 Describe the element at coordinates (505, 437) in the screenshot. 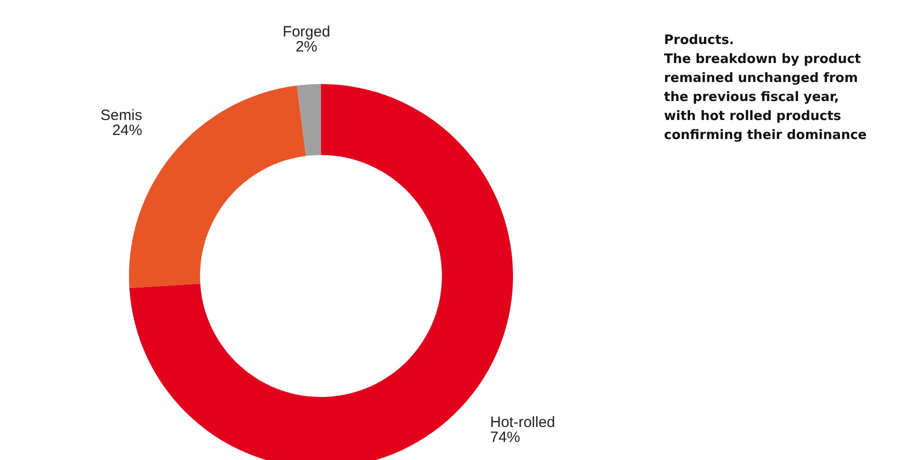

I see `data-label: 74%` at that location.